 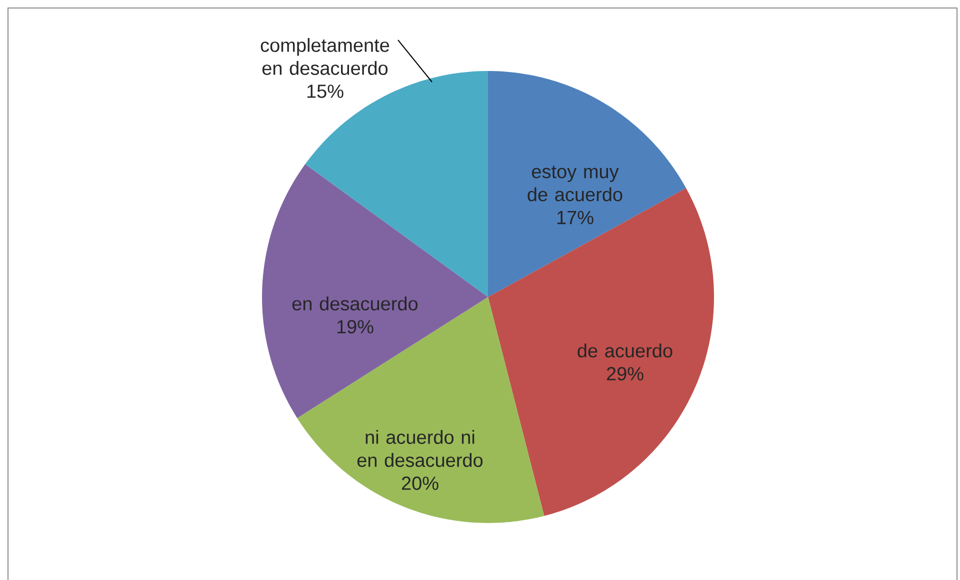 I want to click on slice-label: en desacuerdo, so click(x=355, y=303).